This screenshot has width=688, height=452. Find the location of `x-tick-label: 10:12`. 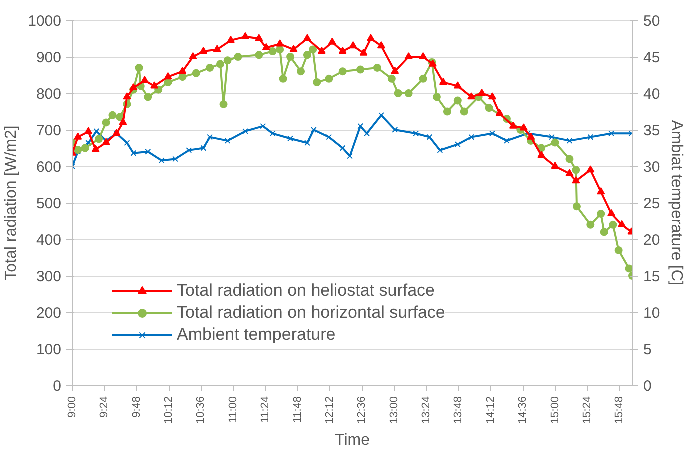

x-tick-label: 10:12 is located at coordinates (169, 410).